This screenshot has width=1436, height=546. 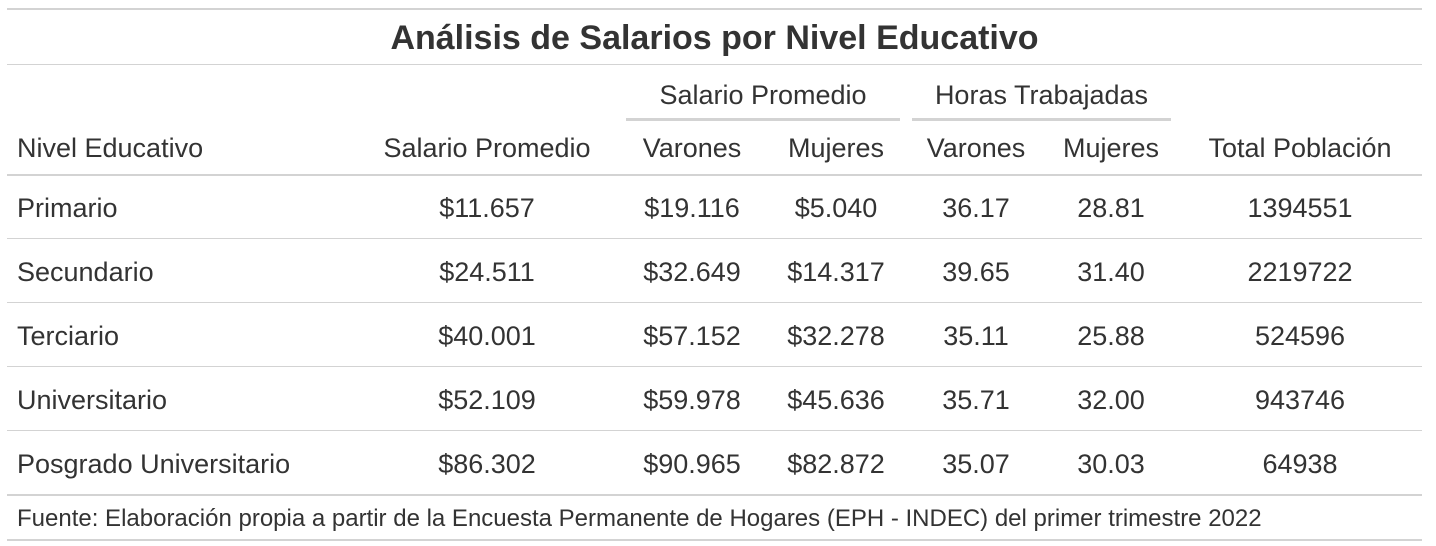 What do you see at coordinates (976, 400) in the screenshot?
I see `row-4-horas-varones: 35.71` at bounding box center [976, 400].